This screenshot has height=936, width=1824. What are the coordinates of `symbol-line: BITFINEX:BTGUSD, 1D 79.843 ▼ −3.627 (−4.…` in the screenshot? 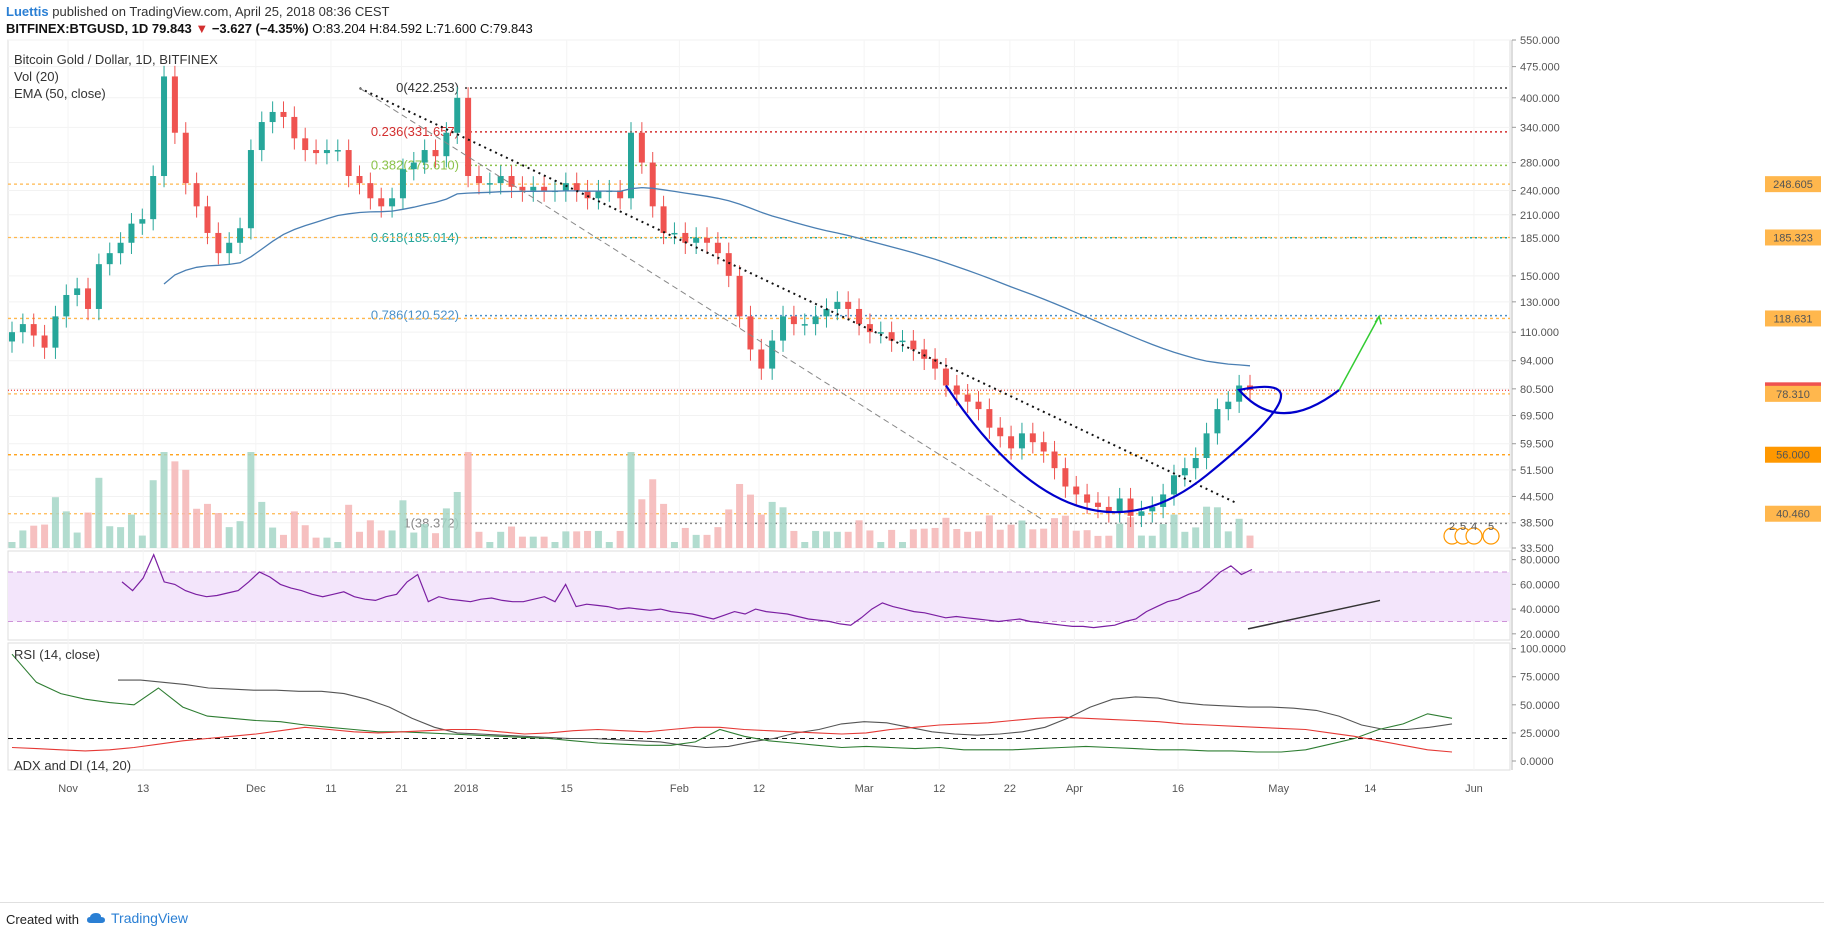 It's located at (269, 28).